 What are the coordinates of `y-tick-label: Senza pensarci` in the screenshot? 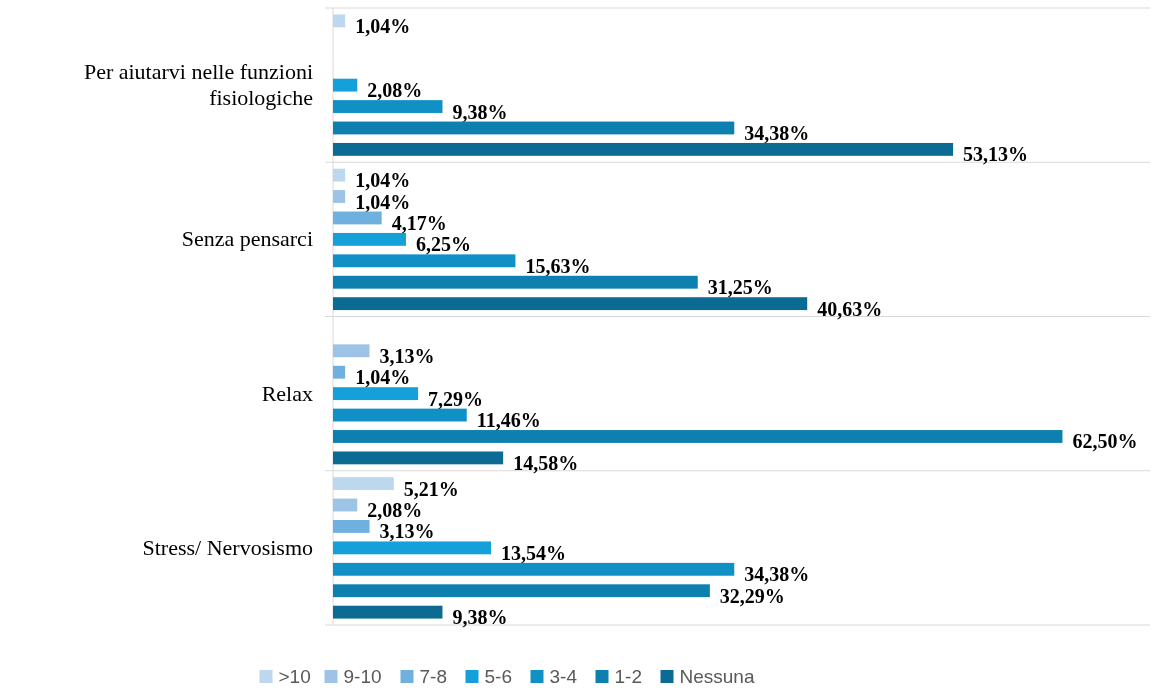 It's located at (247, 239).